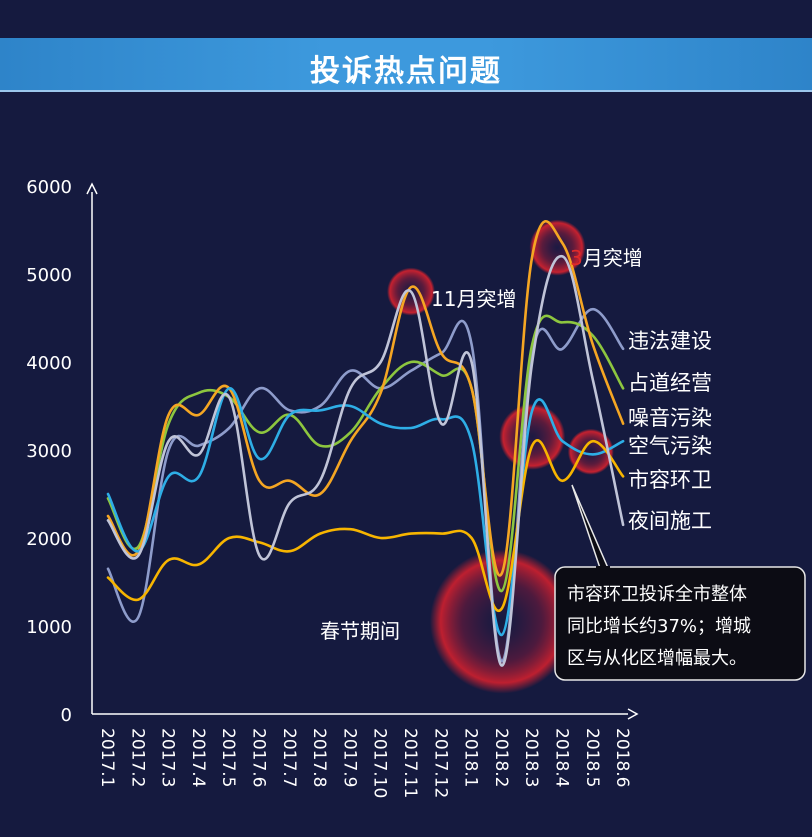 The image size is (812, 837). What do you see at coordinates (531, 757) in the screenshot?
I see `x-tick-label: 2018.3` at bounding box center [531, 757].